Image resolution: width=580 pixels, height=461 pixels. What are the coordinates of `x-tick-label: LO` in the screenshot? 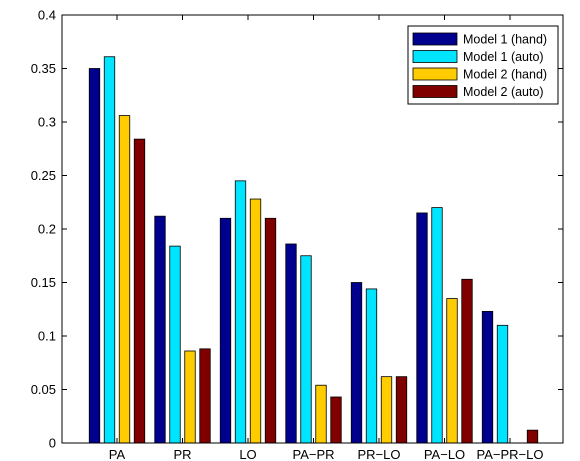 It's located at (247, 454).